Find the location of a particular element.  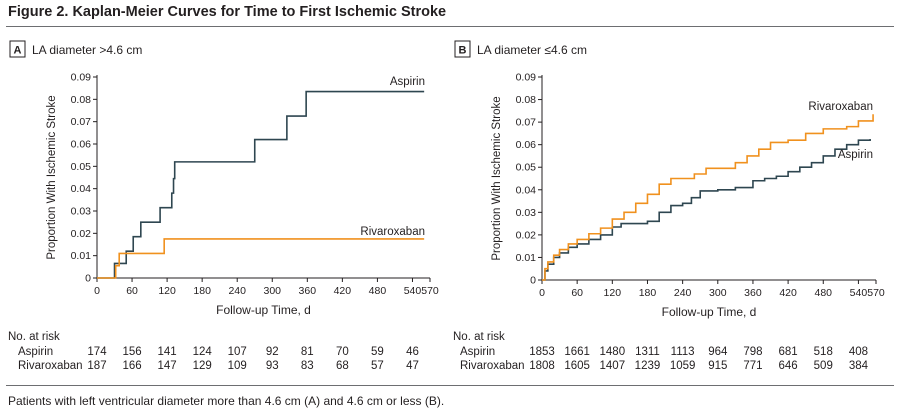

risk-value: 798 is located at coordinates (753, 352).